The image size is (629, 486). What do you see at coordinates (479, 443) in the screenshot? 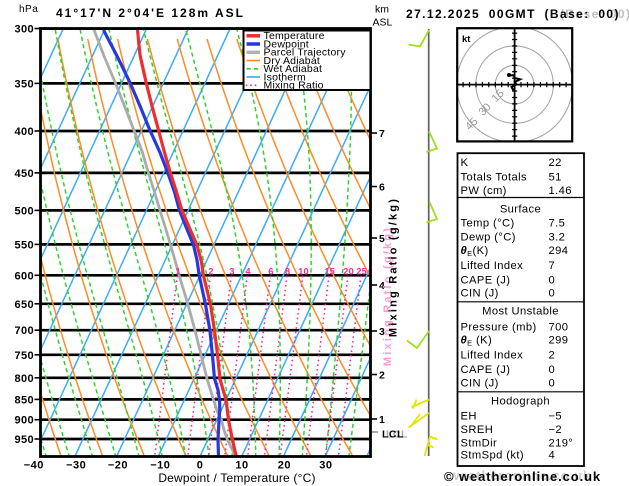
I see `svg-text: StmDir` at bounding box center [479, 443].